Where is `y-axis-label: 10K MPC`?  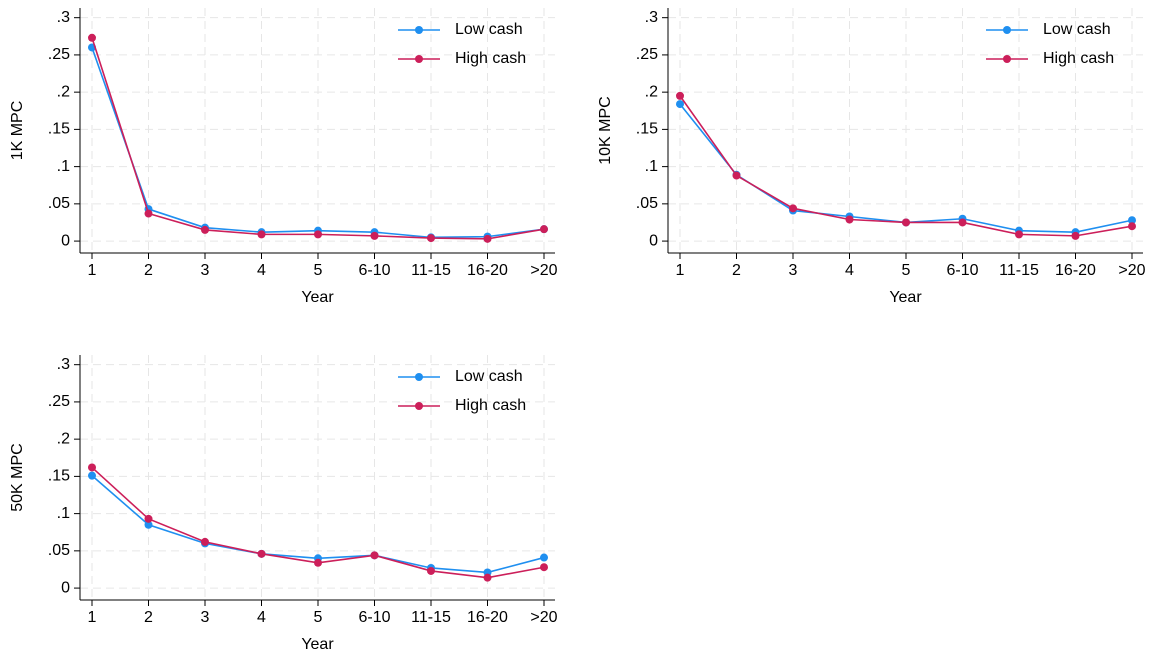
y-axis-label: 10K MPC is located at coordinates (605, 130).